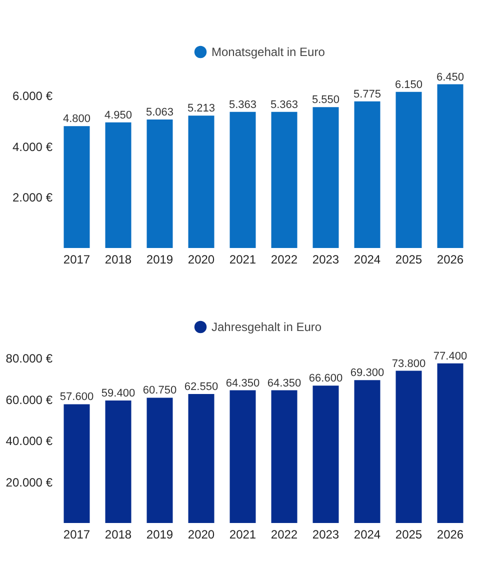 The height and width of the screenshot is (570, 500). I want to click on y-tick-label: 2.000 €, so click(32, 197).